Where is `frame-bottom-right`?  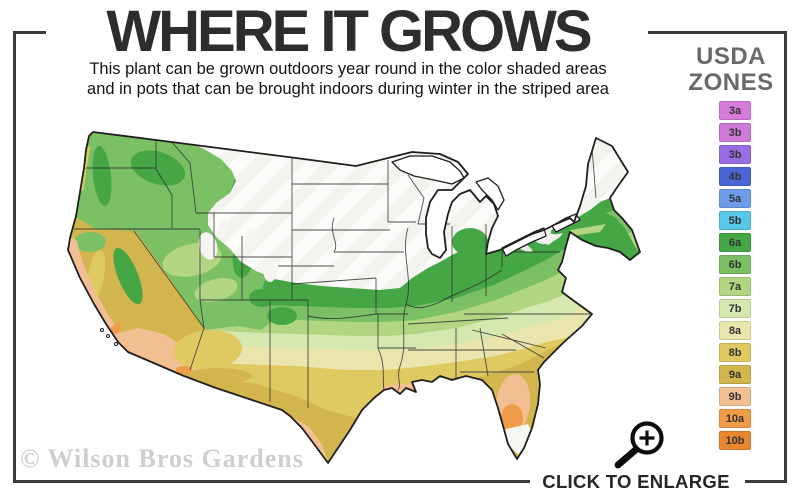 frame-bottom-right is located at coordinates (766, 481).